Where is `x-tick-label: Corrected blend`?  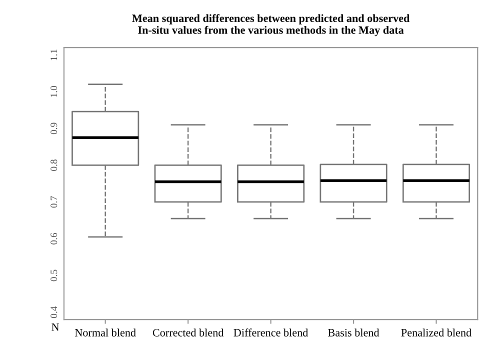
x-tick-label: Corrected blend is located at coordinates (188, 332).